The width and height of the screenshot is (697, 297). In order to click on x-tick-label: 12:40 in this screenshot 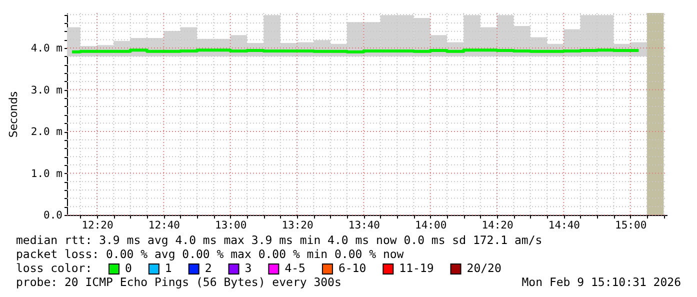, I will do `click(164, 226)`.